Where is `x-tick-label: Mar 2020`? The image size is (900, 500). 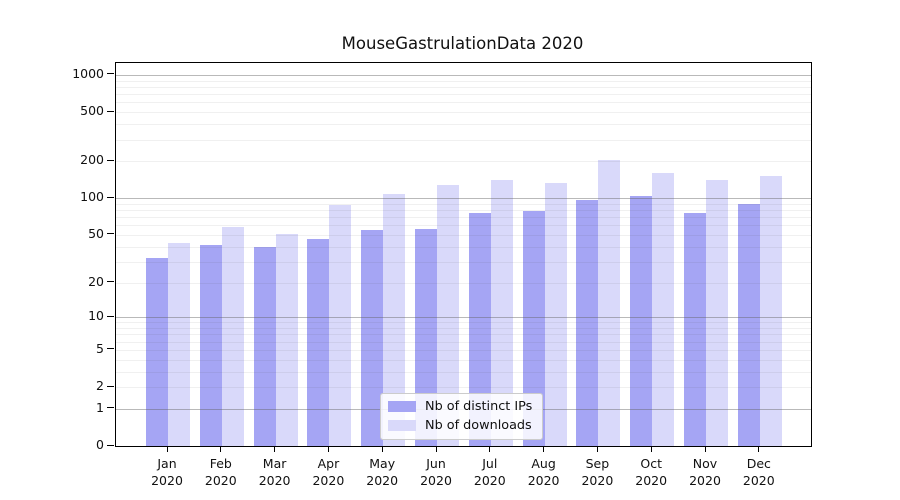 x-tick-label: Mar 2020 is located at coordinates (275, 472).